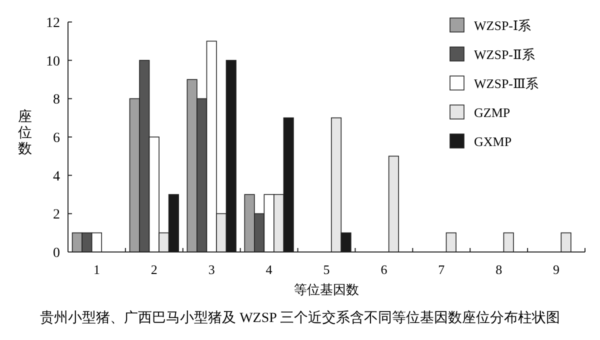 This screenshot has height=340, width=600. Describe the element at coordinates (442, 269) in the screenshot. I see `x-tick-label: 7` at that location.